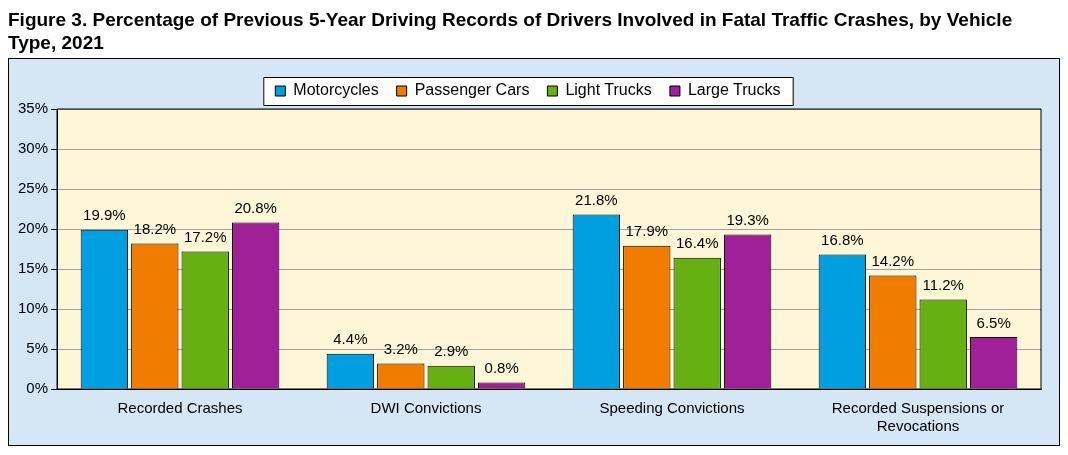  Describe the element at coordinates (104, 215) in the screenshot. I see `data-label: 19.9%` at that location.